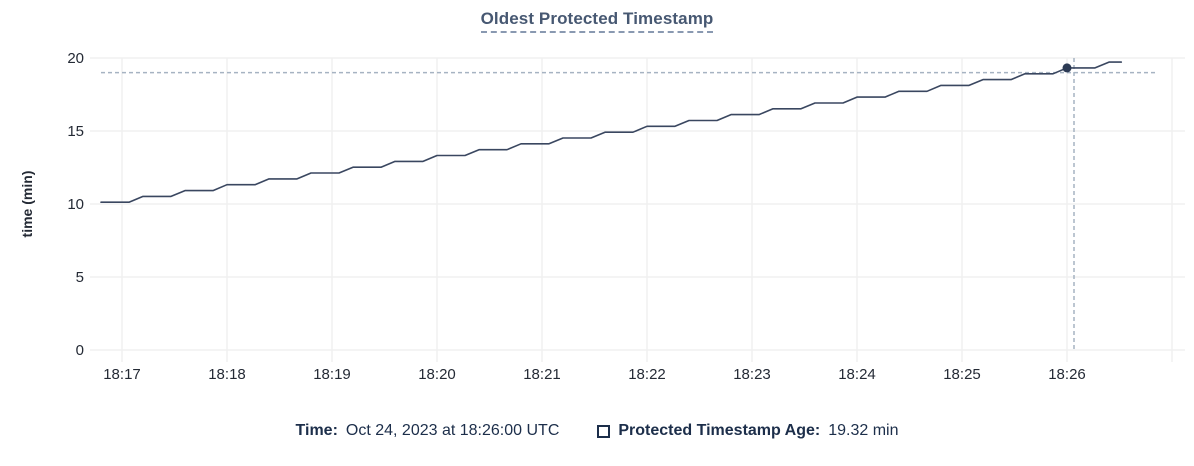  What do you see at coordinates (1067, 68) in the screenshot?
I see `hover-point-dot` at bounding box center [1067, 68].